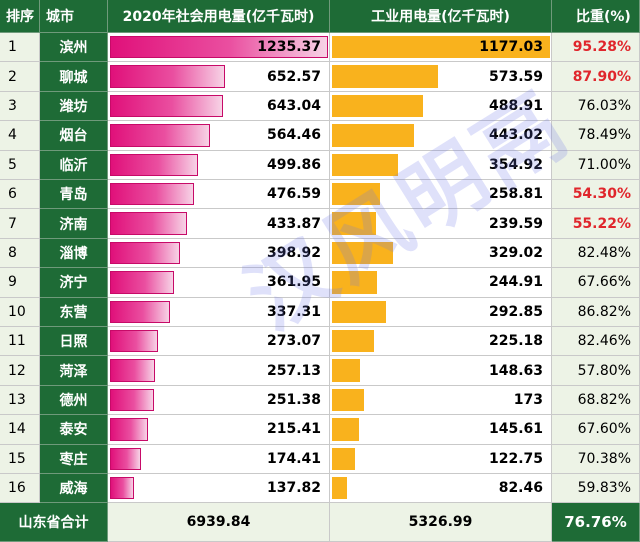  What do you see at coordinates (219, 224) in the screenshot?
I see `social-power-cell: 433.87` at bounding box center [219, 224].